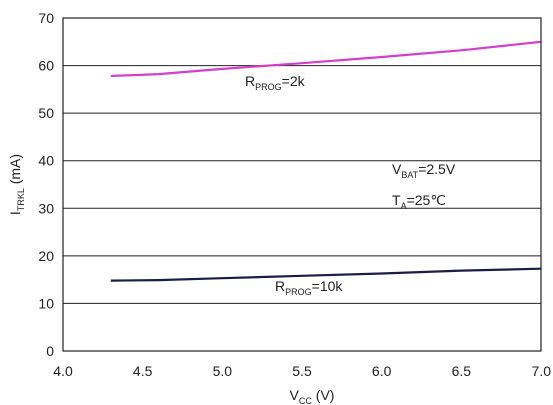 The width and height of the screenshot is (553, 405). I want to click on y-tick-label: 40, so click(46, 161).